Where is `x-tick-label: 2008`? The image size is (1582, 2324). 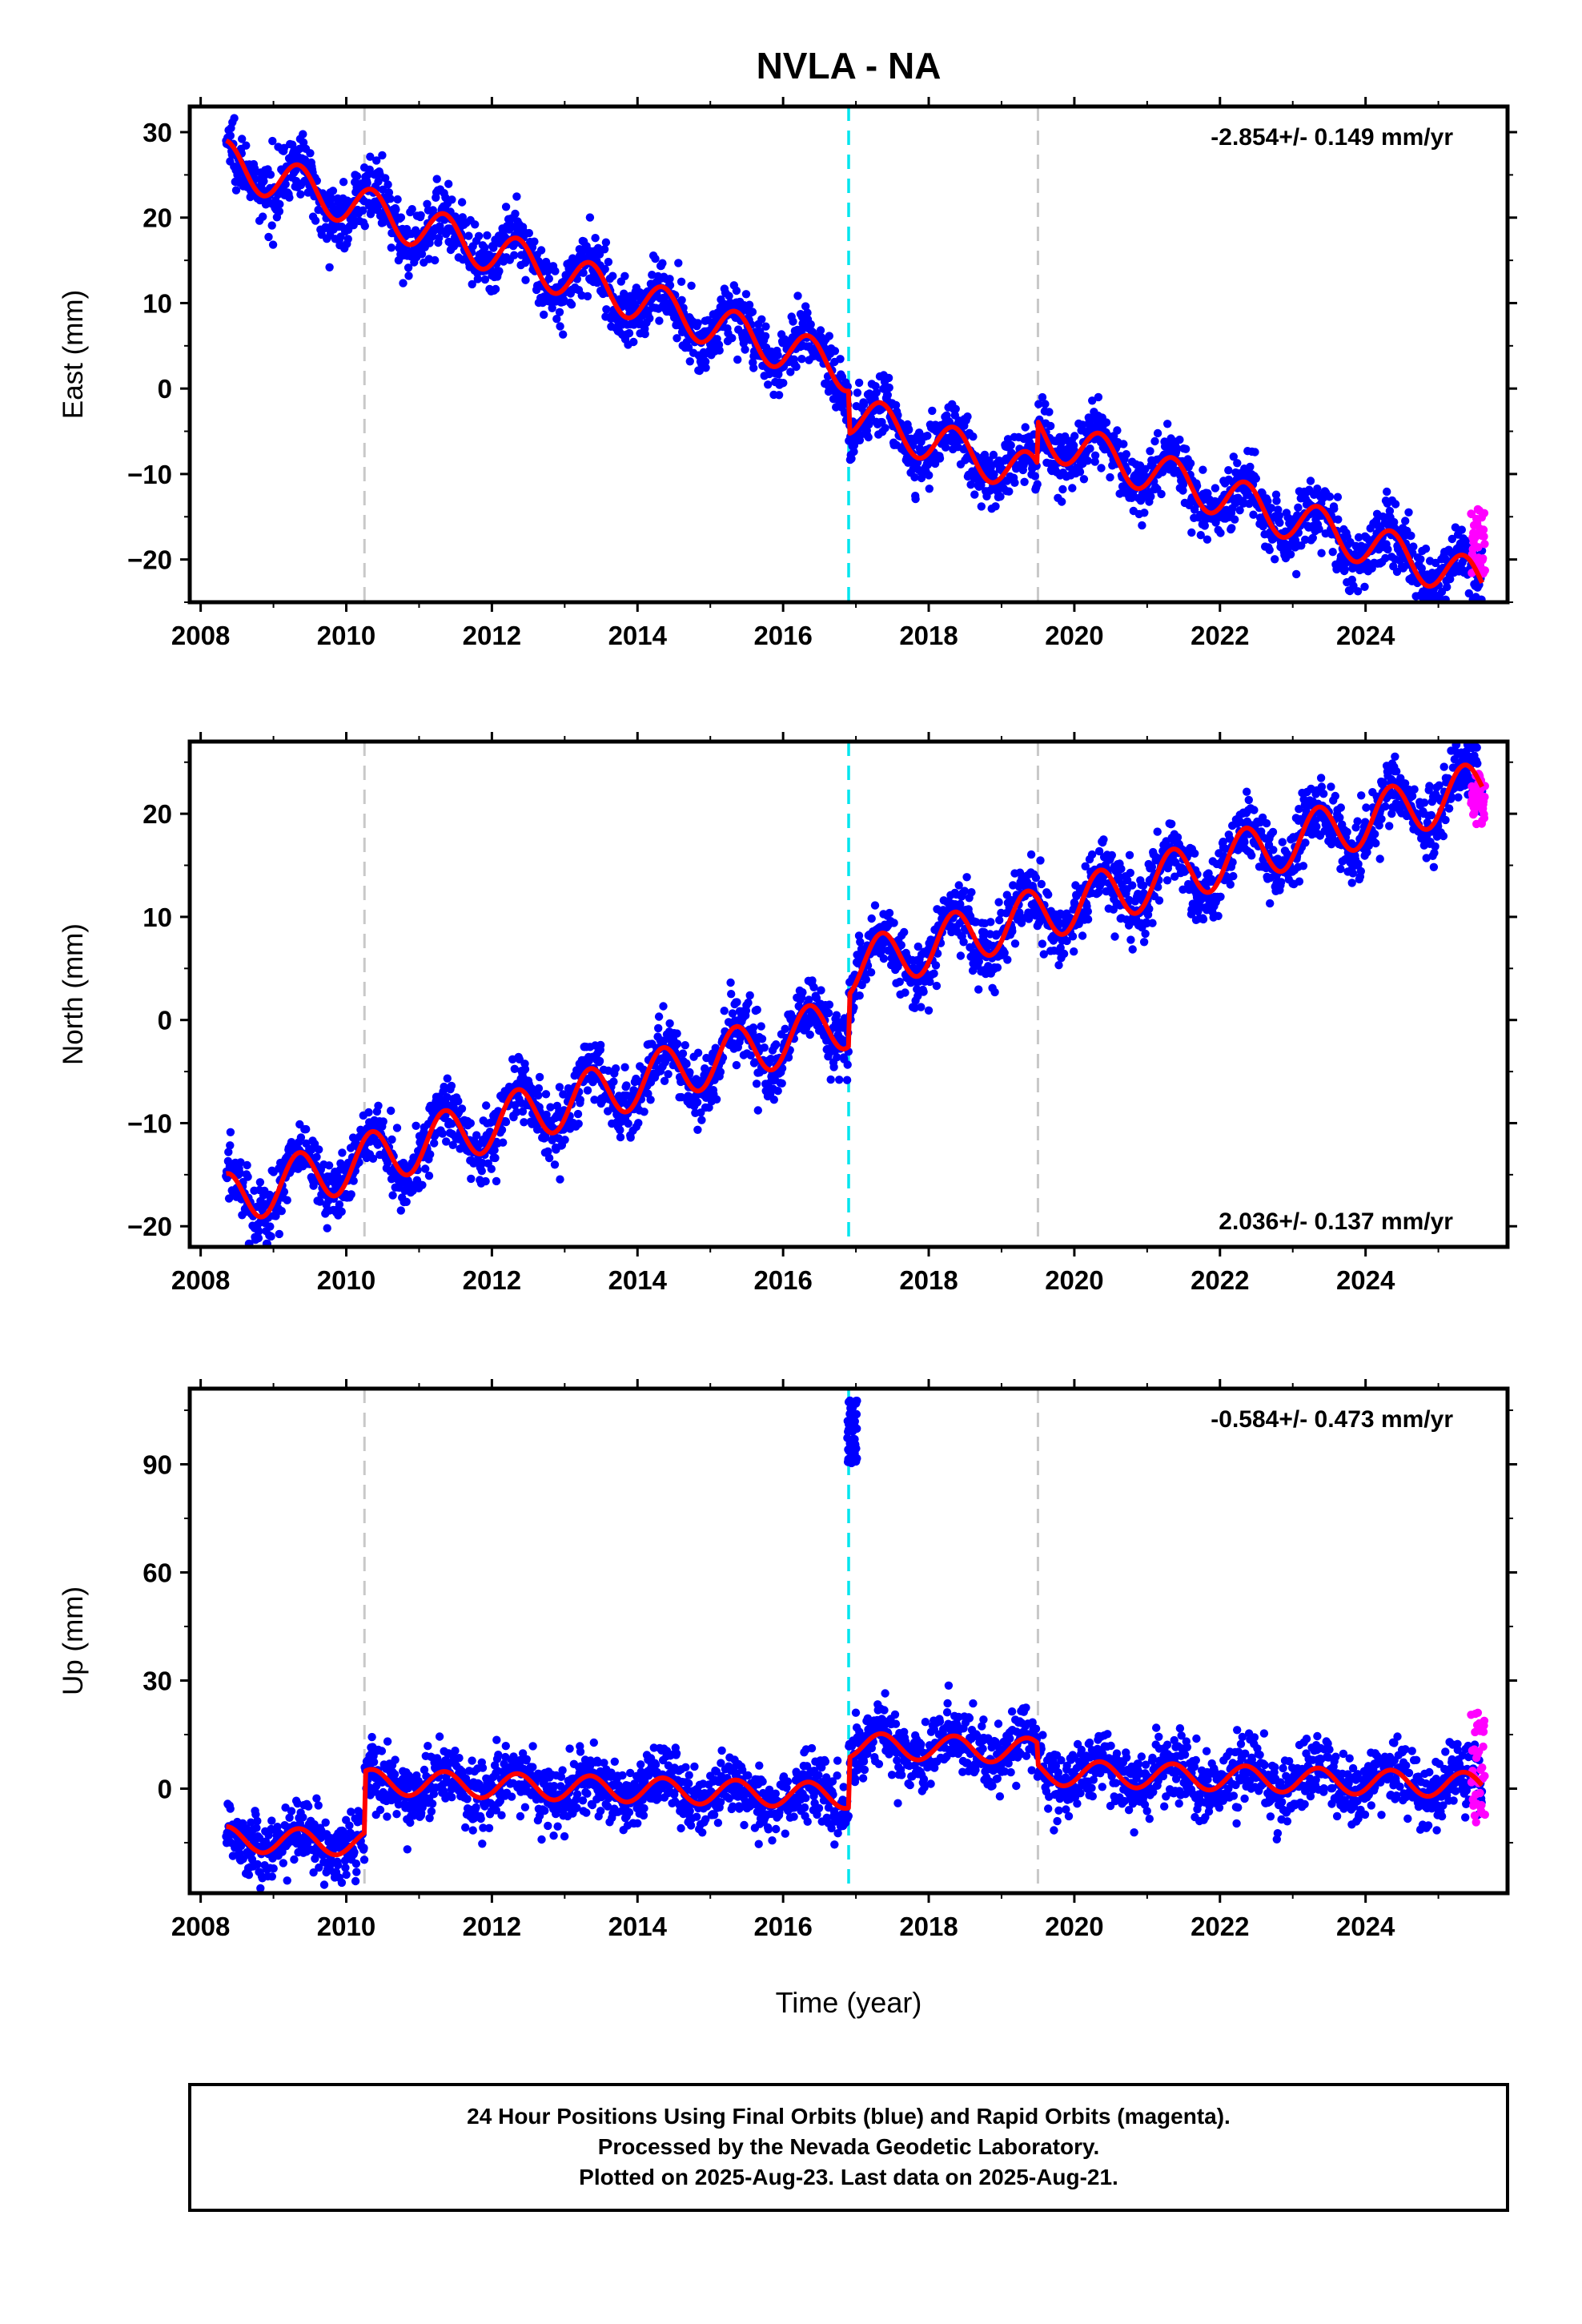 x-tick-label: 2008 is located at coordinates (201, 635).